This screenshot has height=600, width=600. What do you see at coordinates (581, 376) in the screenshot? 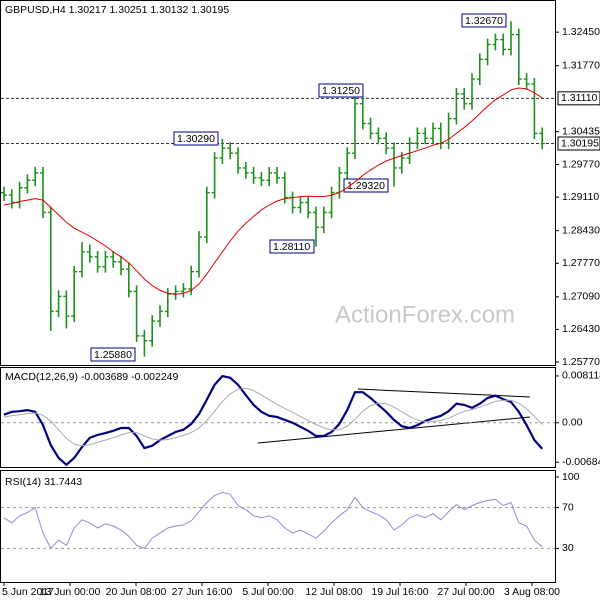
I see `y-tick-label: 0.008118` at bounding box center [581, 376].